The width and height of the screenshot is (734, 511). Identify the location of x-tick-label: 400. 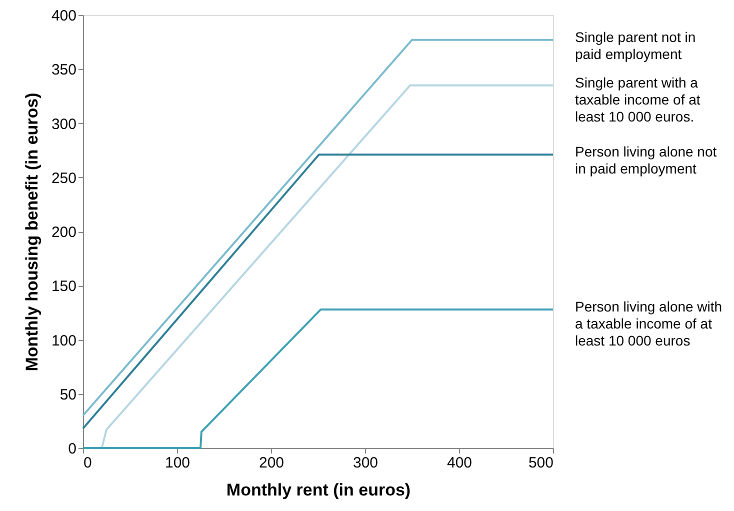
(459, 463).